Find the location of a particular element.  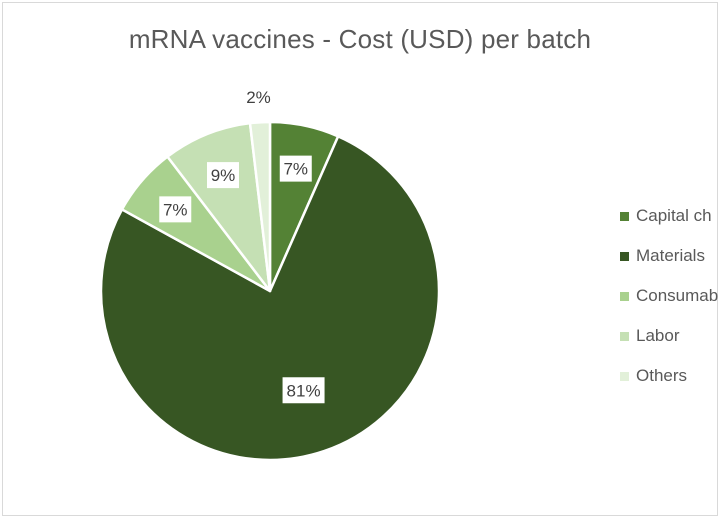

data-label: 81% is located at coordinates (304, 390).